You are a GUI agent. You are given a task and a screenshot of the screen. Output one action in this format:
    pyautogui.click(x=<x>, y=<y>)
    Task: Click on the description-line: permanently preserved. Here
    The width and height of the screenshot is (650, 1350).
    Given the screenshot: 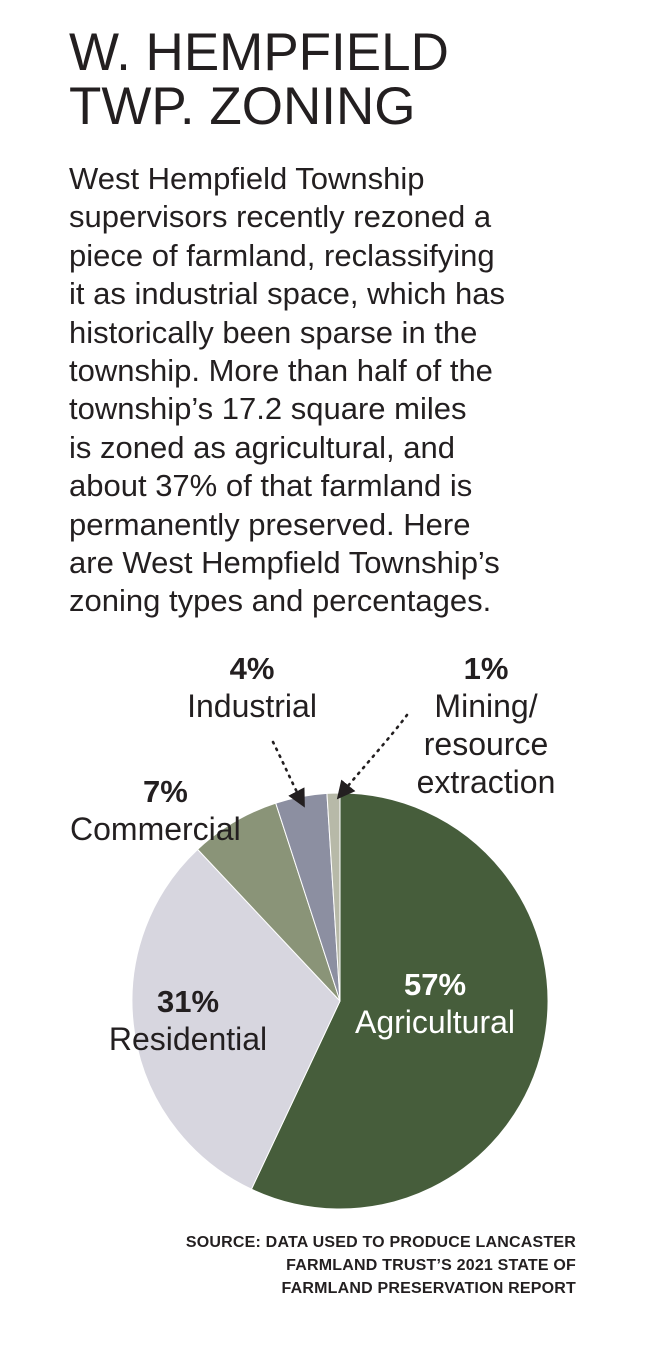 What is the action you would take?
    pyautogui.click(x=270, y=524)
    